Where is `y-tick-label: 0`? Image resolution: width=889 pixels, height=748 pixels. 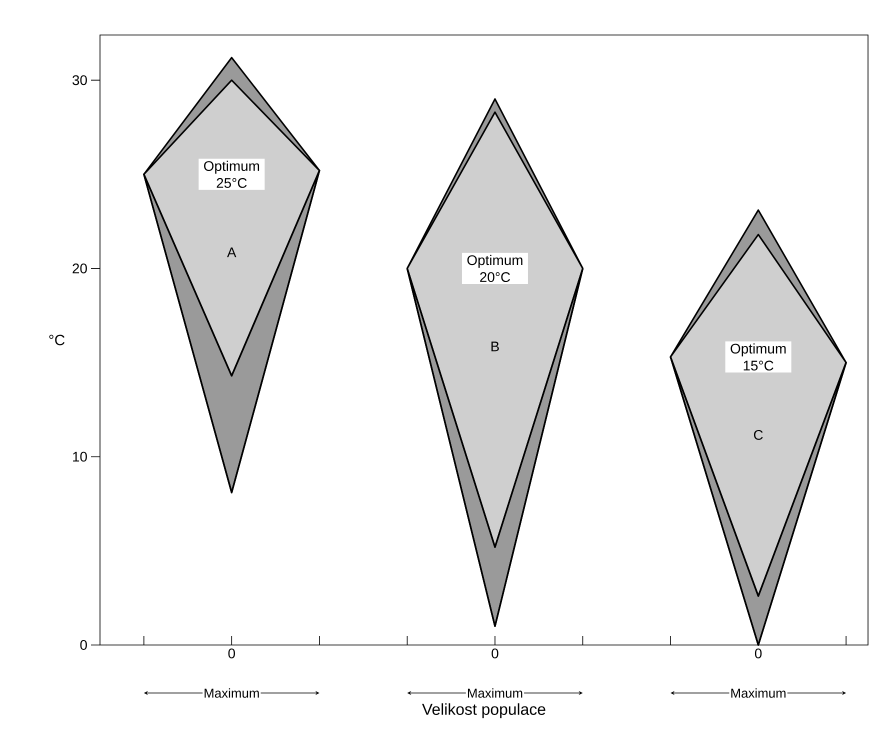 y-tick-label: 0 is located at coordinates (83, 645).